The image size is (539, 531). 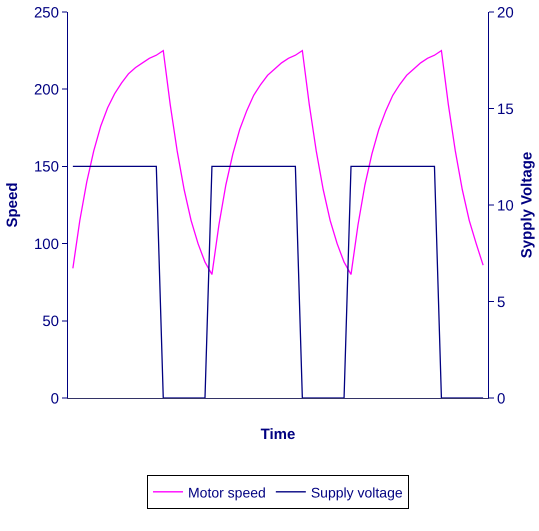 What do you see at coordinates (46, 244) in the screenshot?
I see `y-tick-label: 100` at bounding box center [46, 244].